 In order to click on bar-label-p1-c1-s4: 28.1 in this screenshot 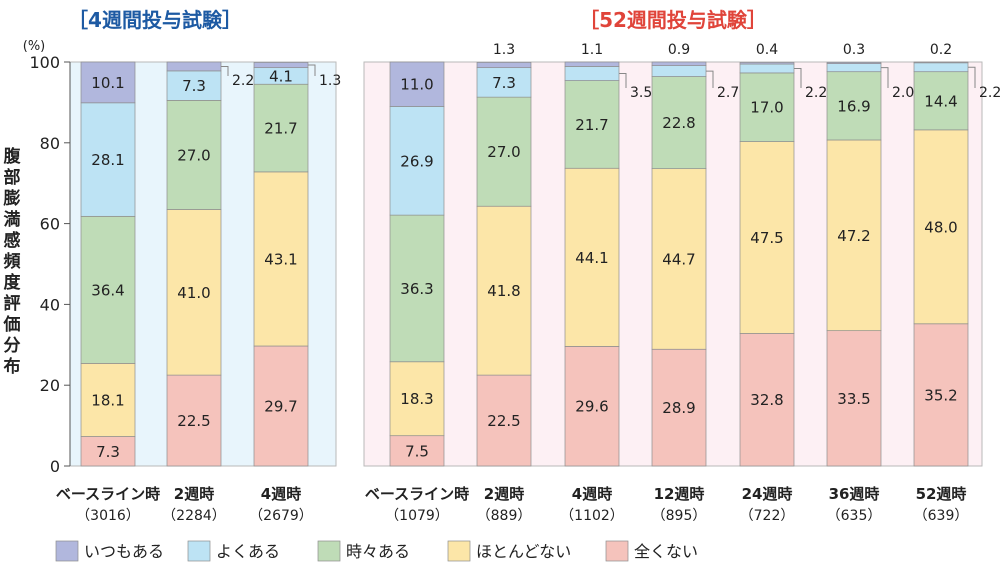, I will do `click(107, 160)`.